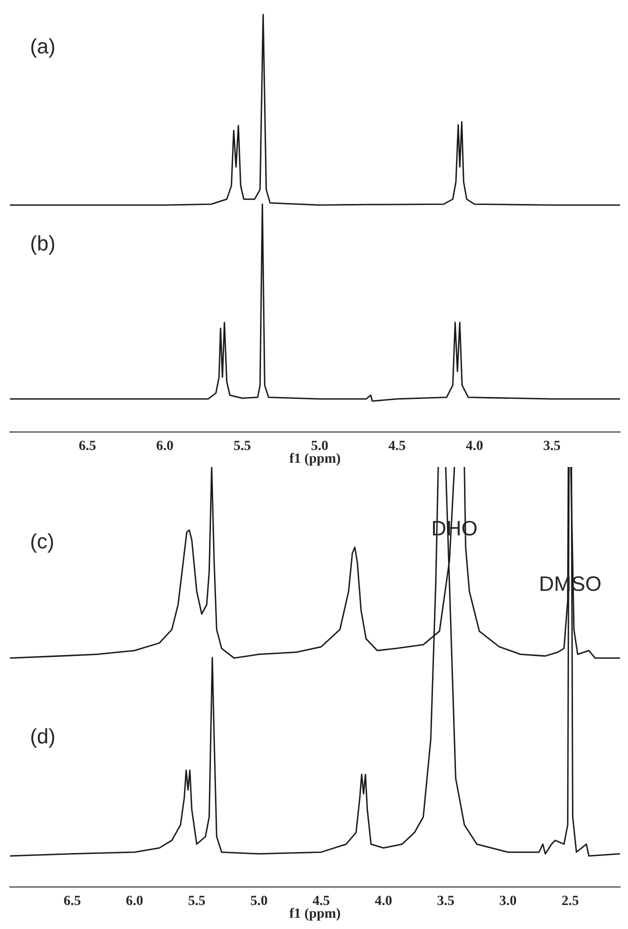 The image size is (628, 929). I want to click on annotation: (c), so click(42, 543).